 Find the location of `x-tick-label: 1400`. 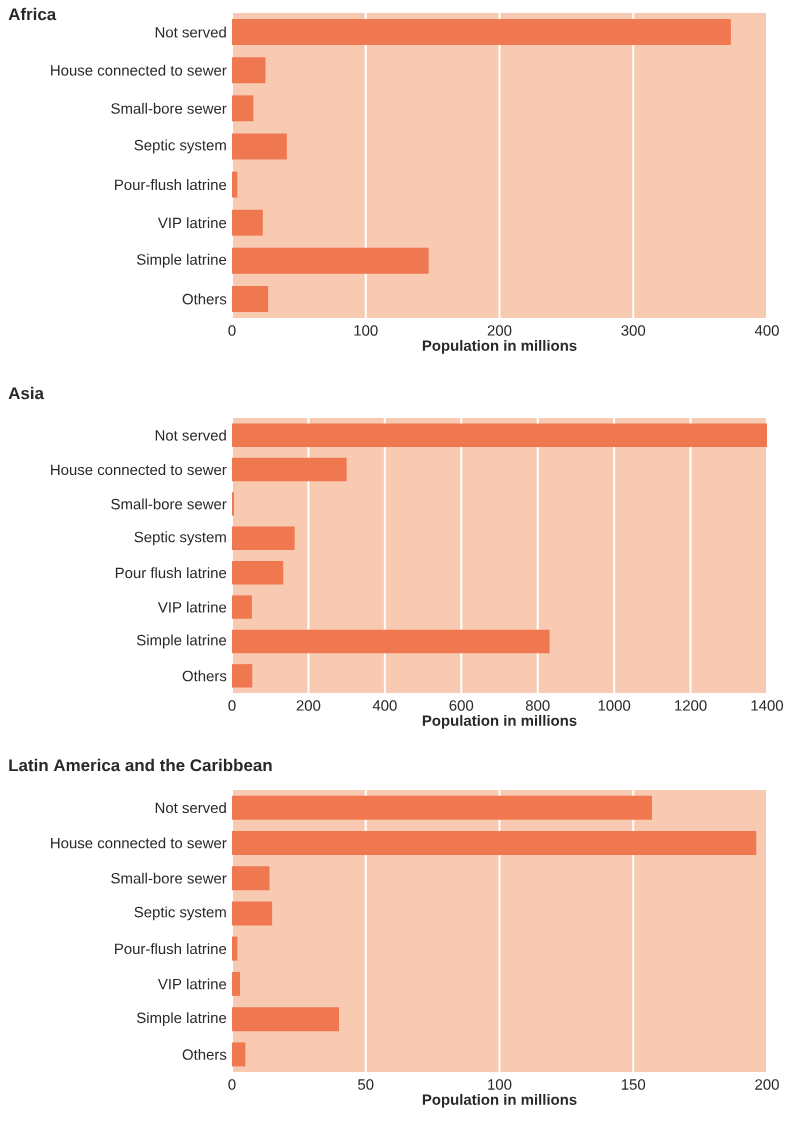

x-tick-label: 1400 is located at coordinates (767, 705).